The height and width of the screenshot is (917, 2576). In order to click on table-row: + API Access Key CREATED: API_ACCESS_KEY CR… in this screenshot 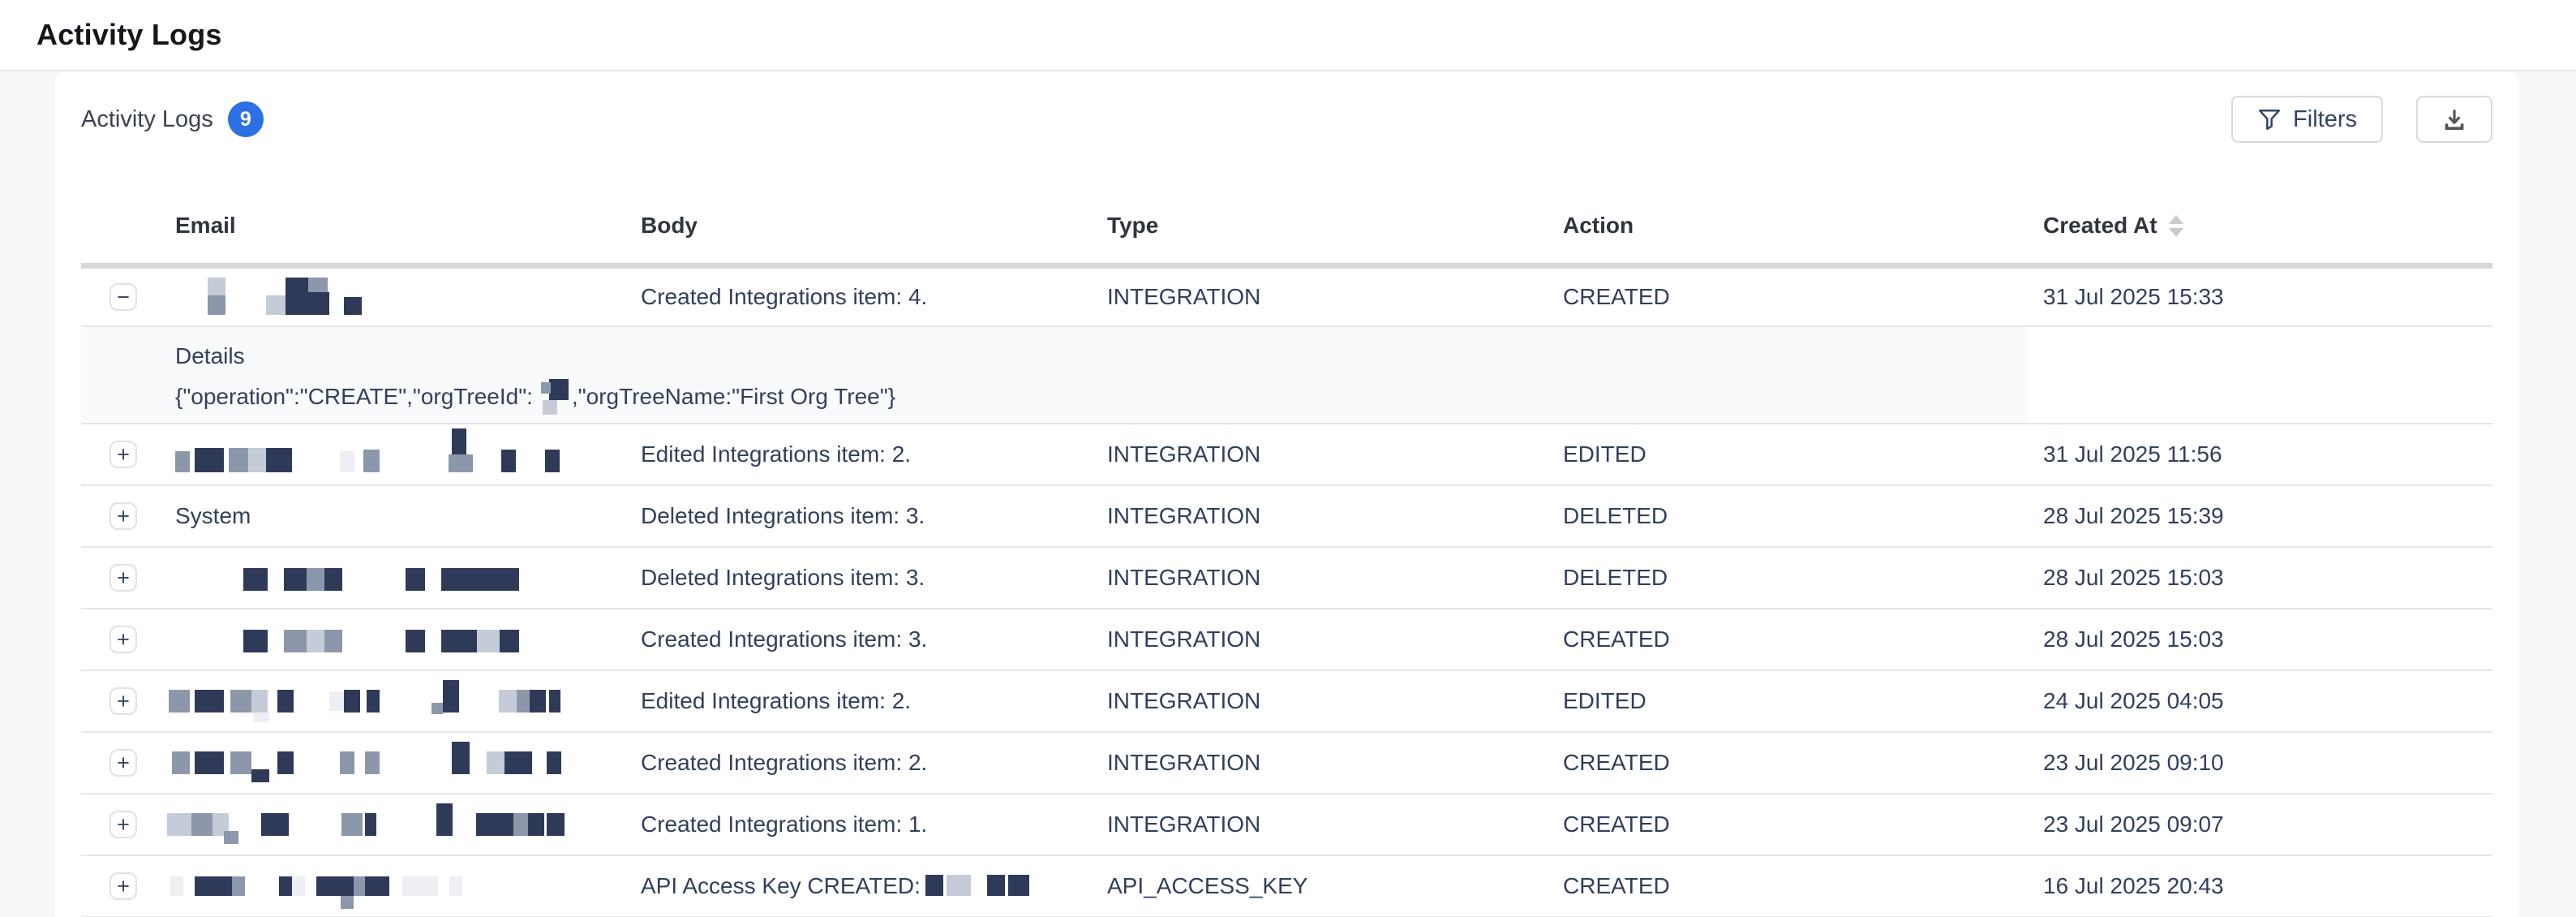, I will do `click(1286, 886)`.